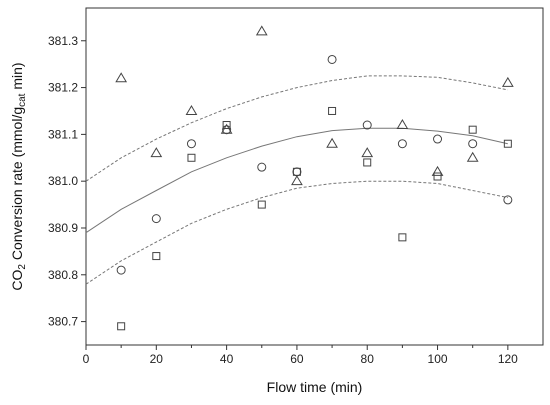  I want to click on y-tick-label: 381.3, so click(63, 41).